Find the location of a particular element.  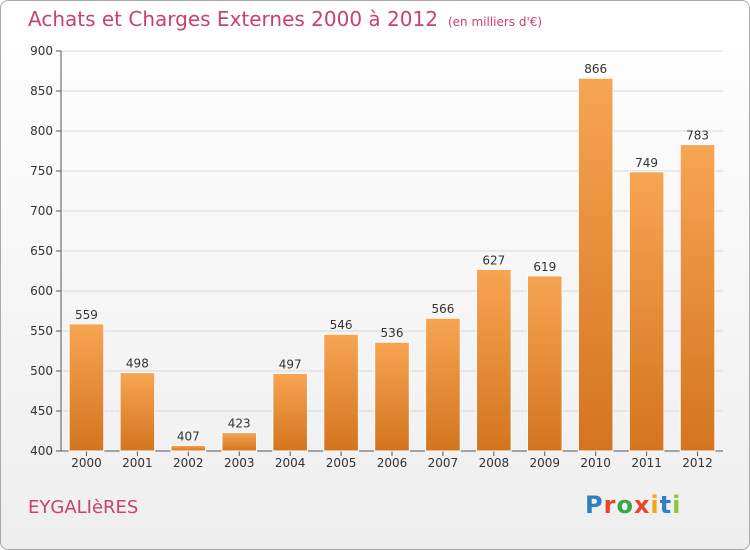

bar-2011 is located at coordinates (646, 311).